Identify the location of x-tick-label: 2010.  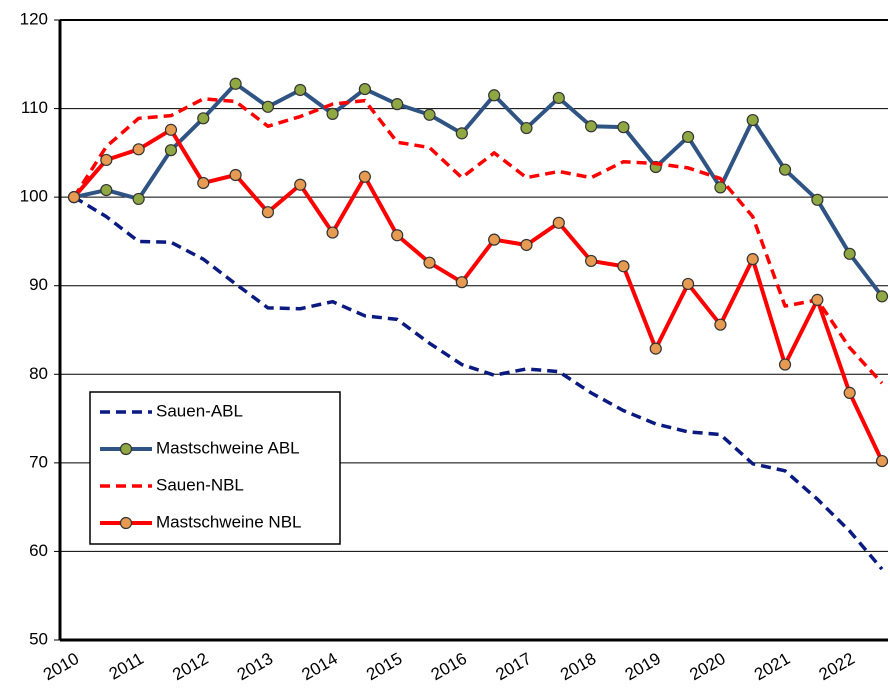
(61, 666).